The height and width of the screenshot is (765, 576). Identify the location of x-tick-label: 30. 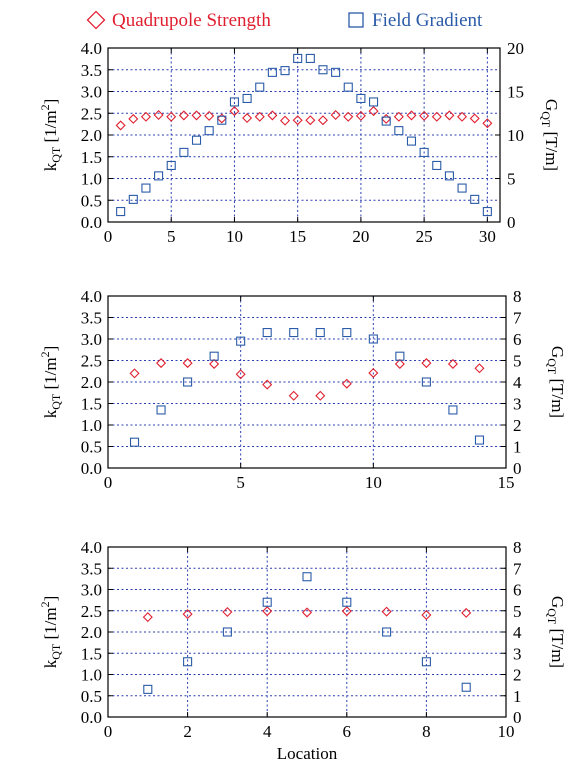
(487, 236).